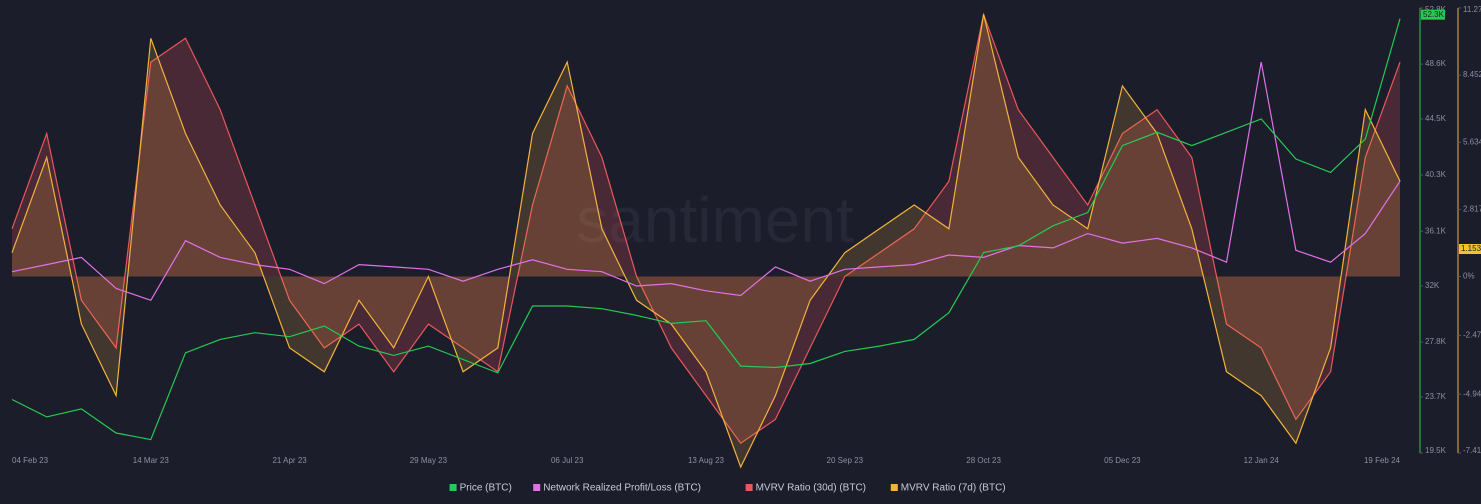 This screenshot has width=1481, height=504. What do you see at coordinates (1436, 174) in the screenshot?
I see `y-tick-label: 40.3K` at bounding box center [1436, 174].